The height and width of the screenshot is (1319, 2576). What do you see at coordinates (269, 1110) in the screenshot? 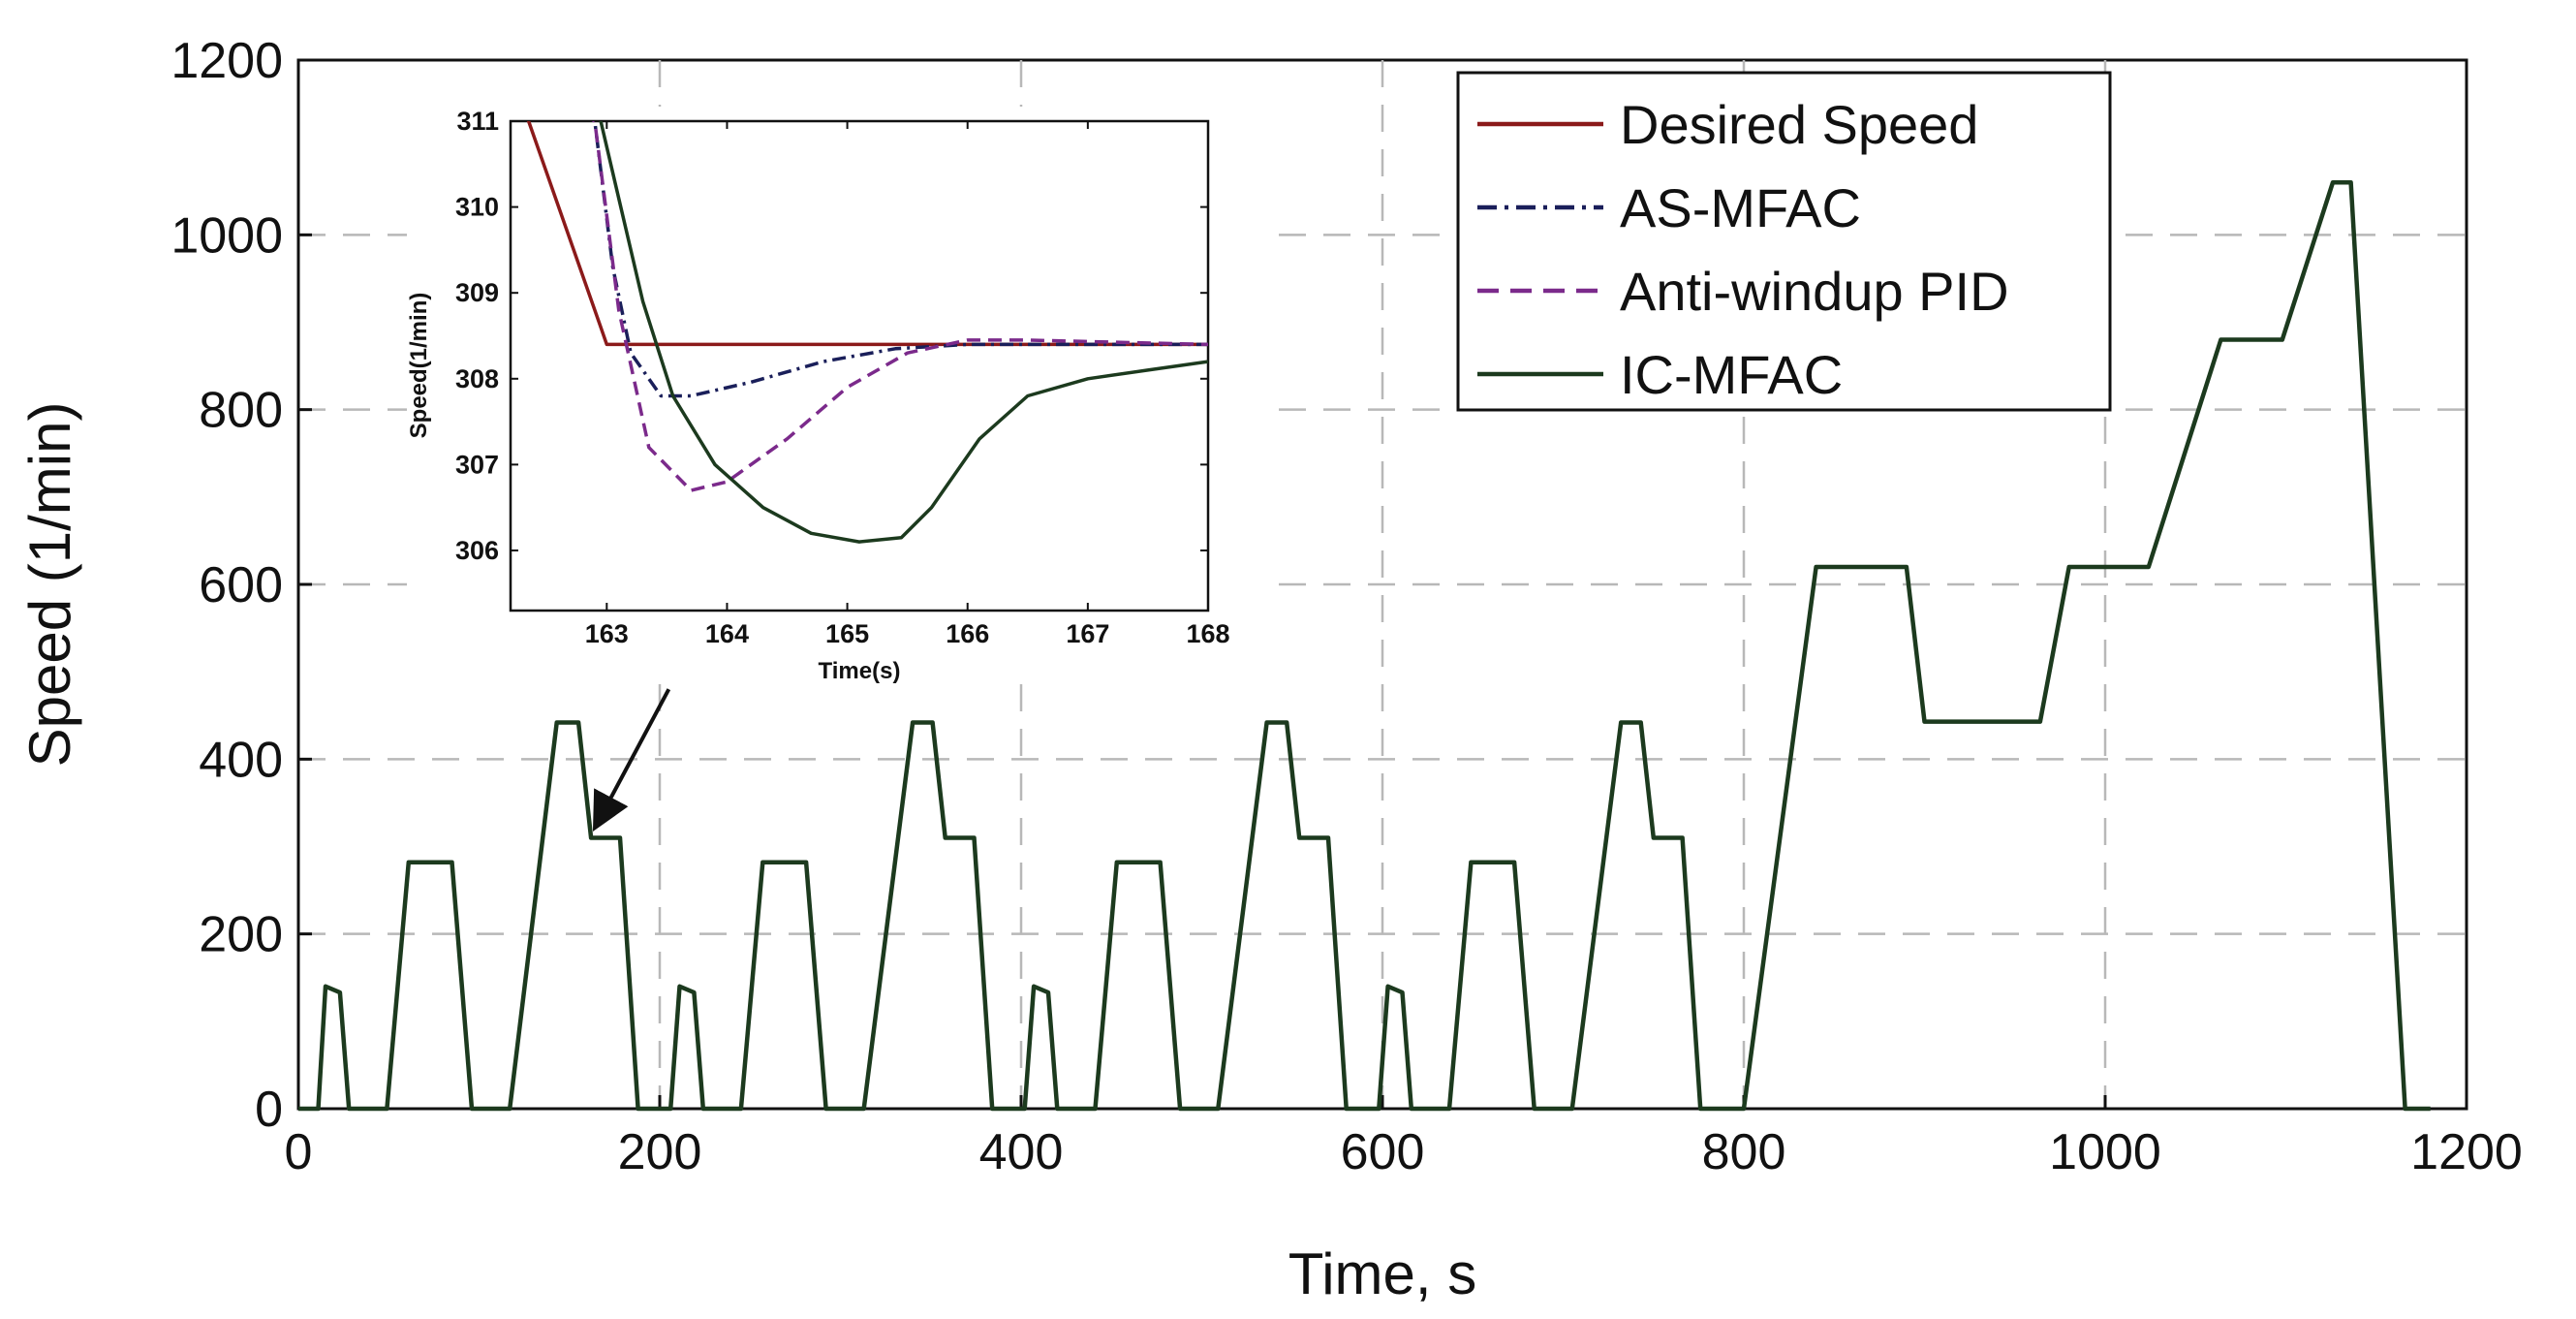
I see `y-tick-label: 0` at bounding box center [269, 1110].